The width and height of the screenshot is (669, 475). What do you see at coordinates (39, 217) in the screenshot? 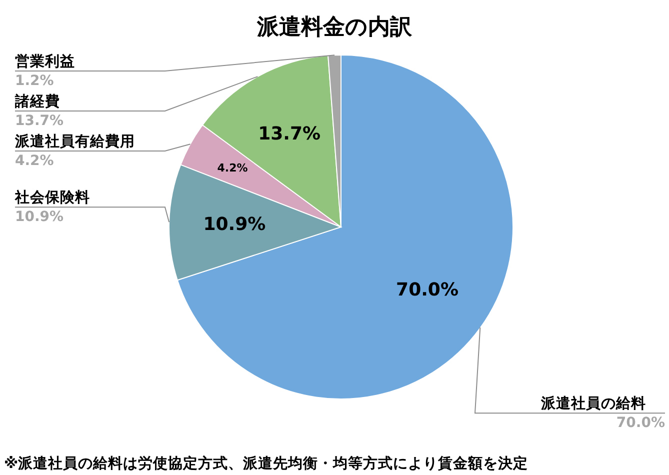
I see `text: 10.9%` at bounding box center [39, 217].